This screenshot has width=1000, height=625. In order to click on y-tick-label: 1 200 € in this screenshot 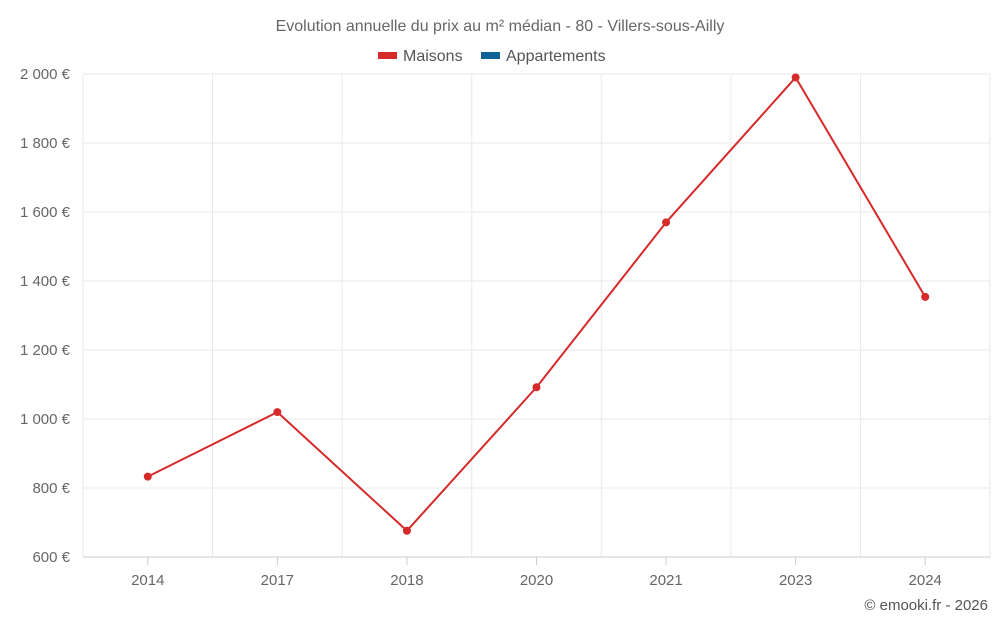, I will do `click(45, 350)`.